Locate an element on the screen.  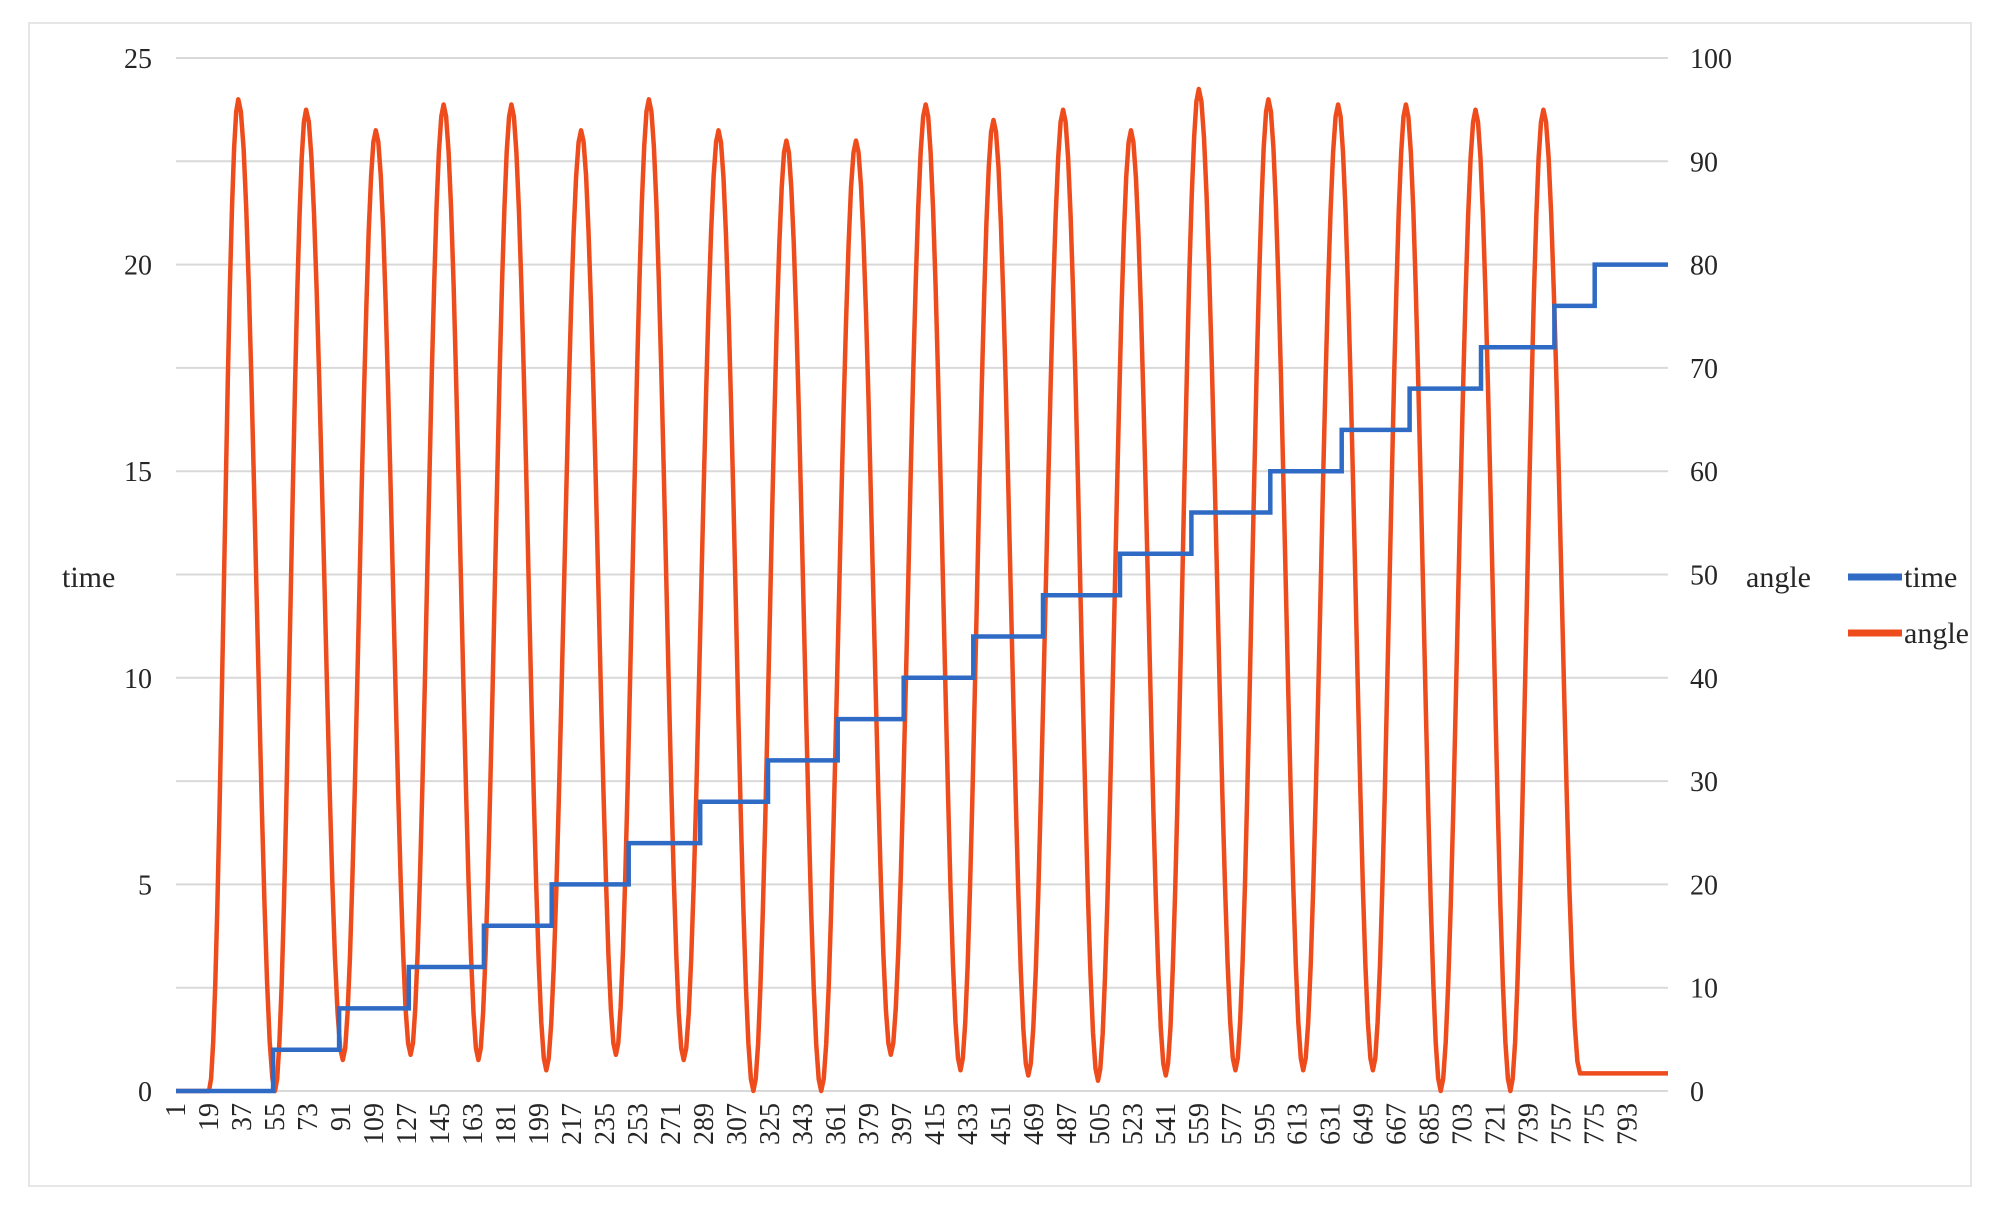
x-tick-label: 145 is located at coordinates (440, 1124).